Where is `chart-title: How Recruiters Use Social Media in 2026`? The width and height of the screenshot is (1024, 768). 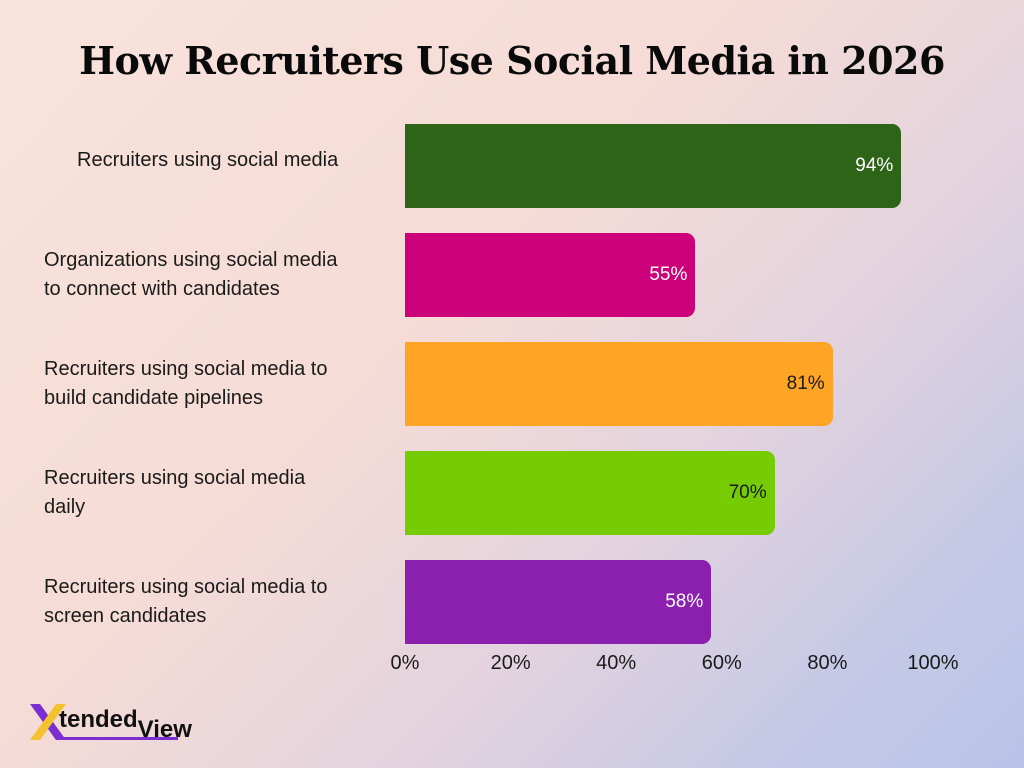 chart-title: How Recruiters Use Social Media in 2026 is located at coordinates (512, 60).